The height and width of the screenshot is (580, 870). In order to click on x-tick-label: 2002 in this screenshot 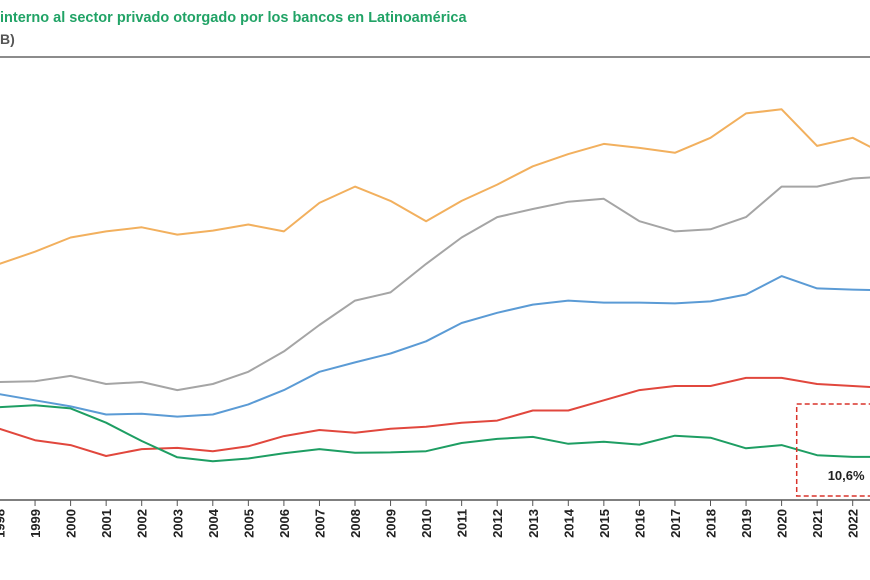, I will do `click(142, 523)`.